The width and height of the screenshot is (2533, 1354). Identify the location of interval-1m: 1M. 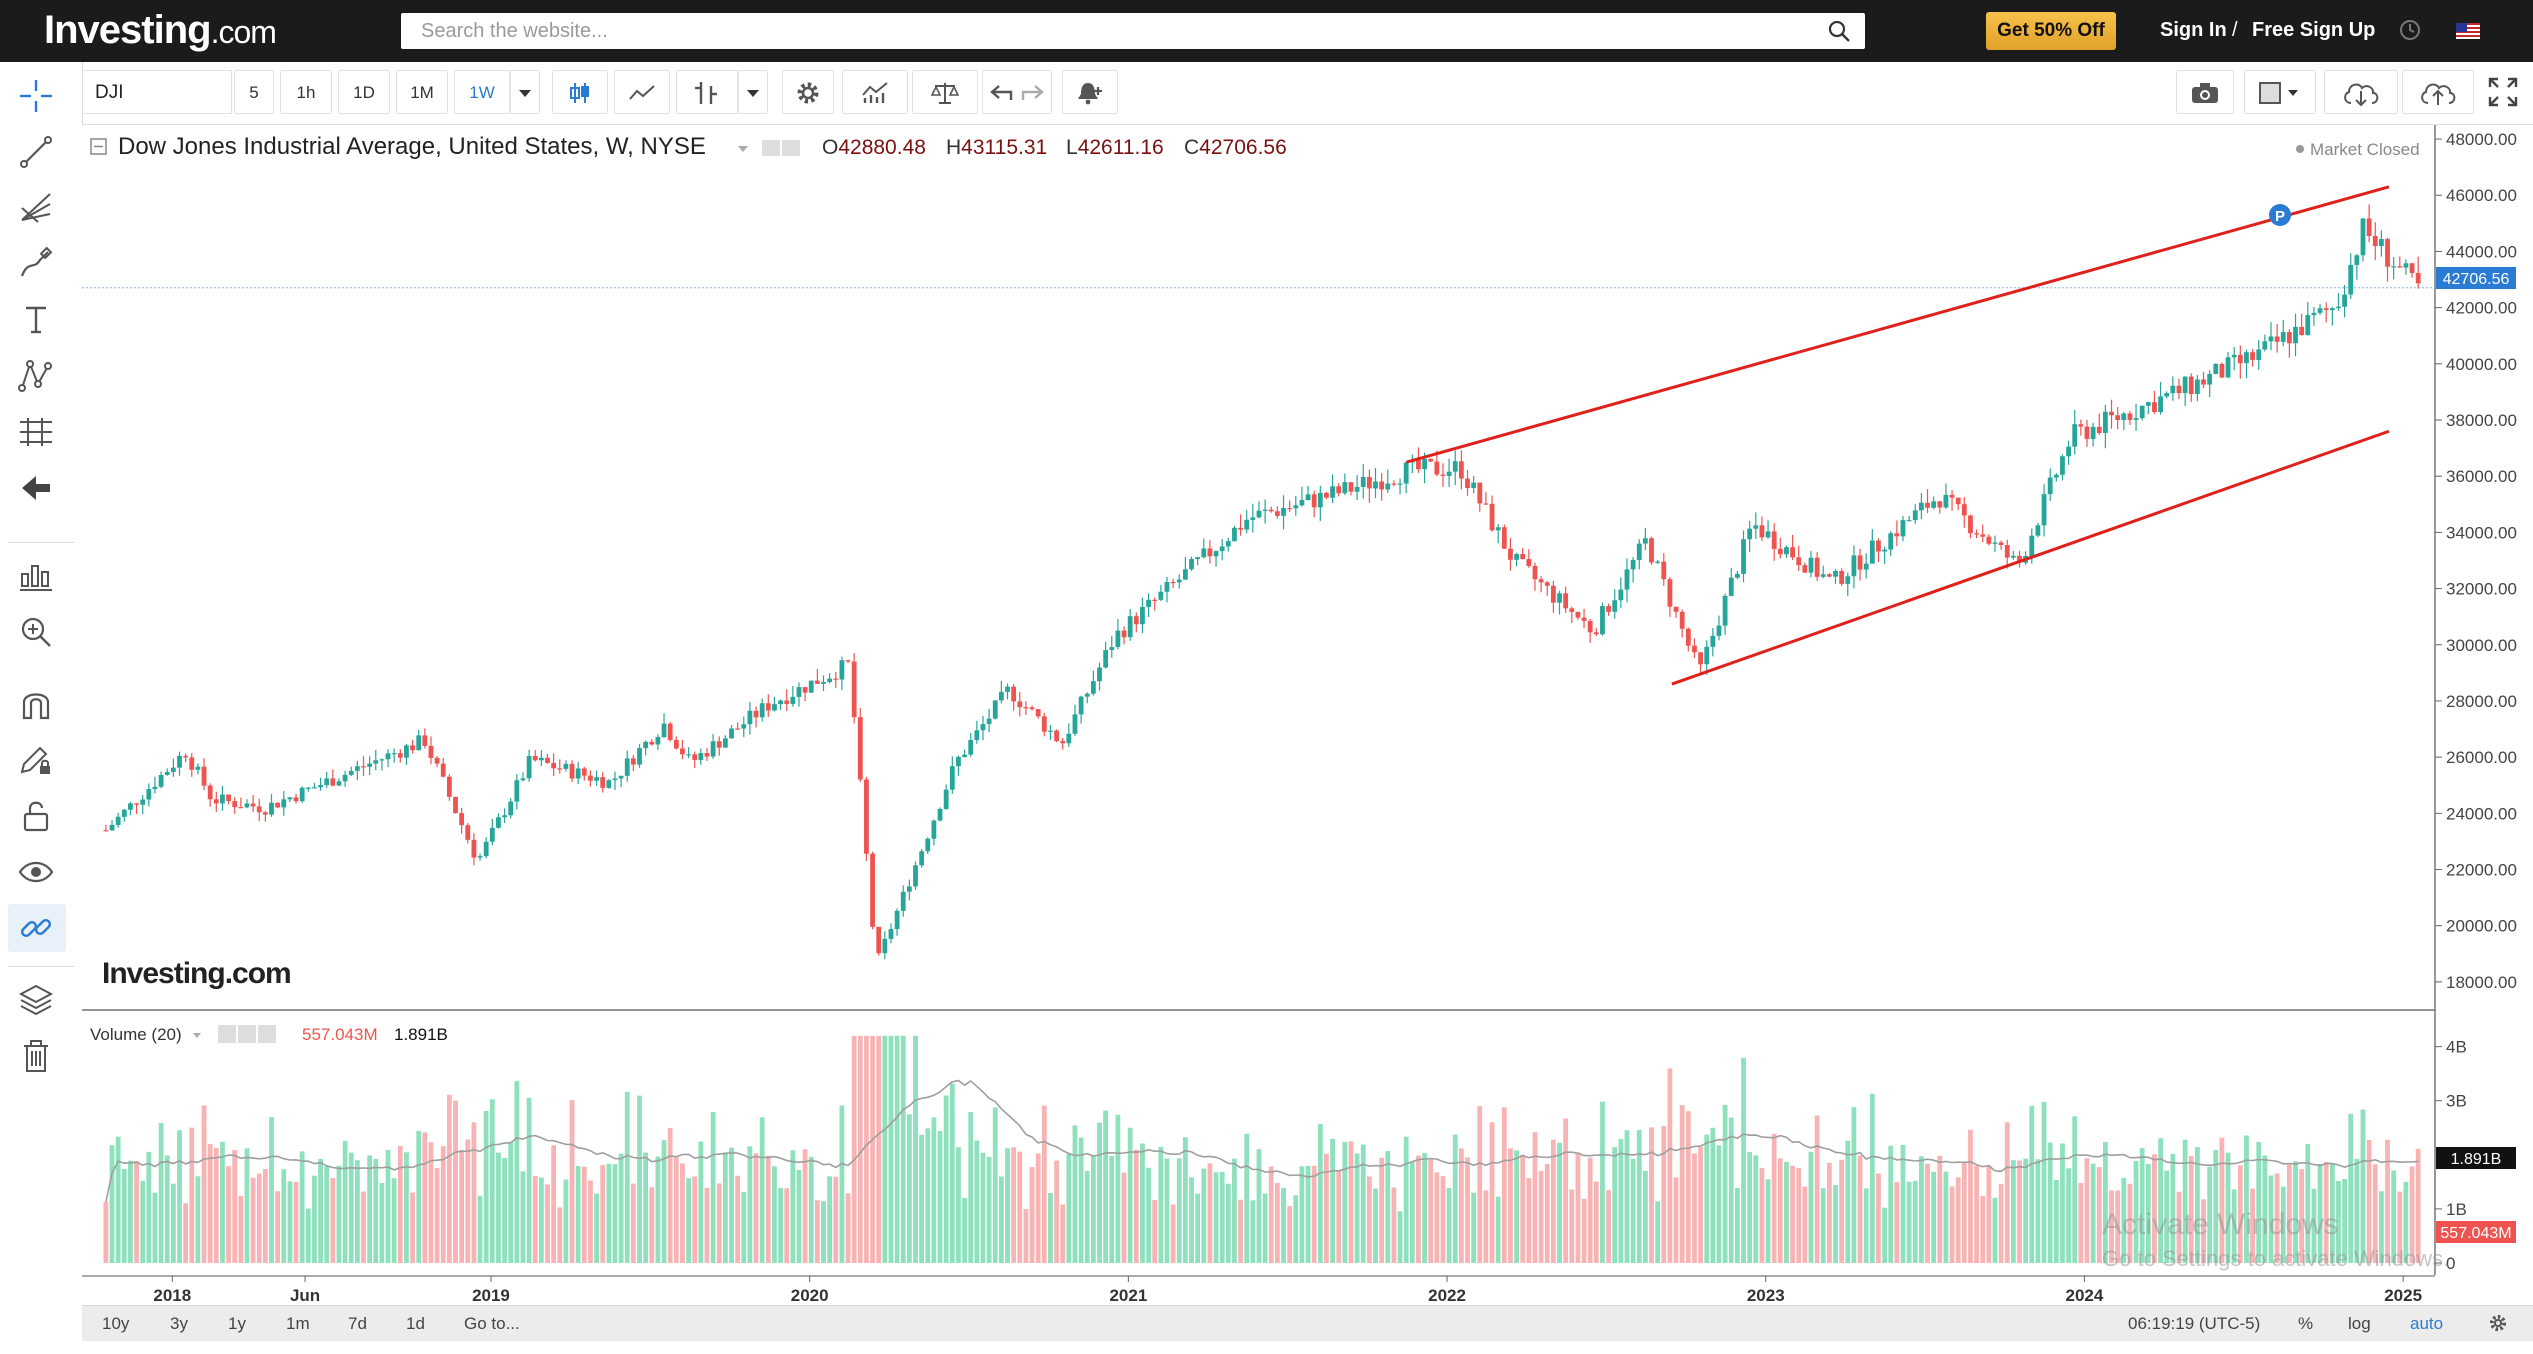
(422, 92).